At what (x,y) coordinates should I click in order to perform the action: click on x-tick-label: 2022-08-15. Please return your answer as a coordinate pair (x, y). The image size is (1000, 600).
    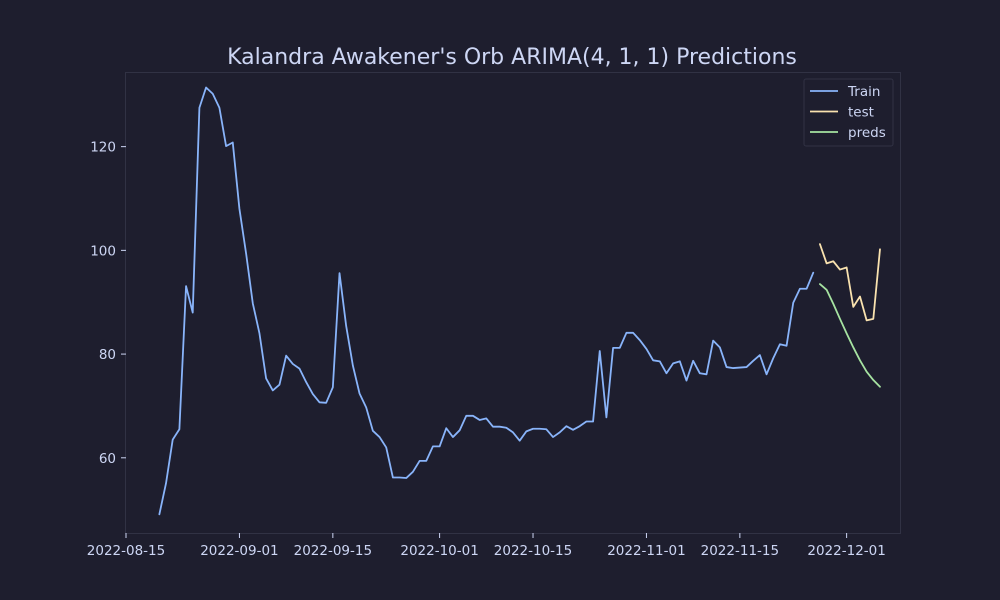
    Looking at the image, I should click on (126, 551).